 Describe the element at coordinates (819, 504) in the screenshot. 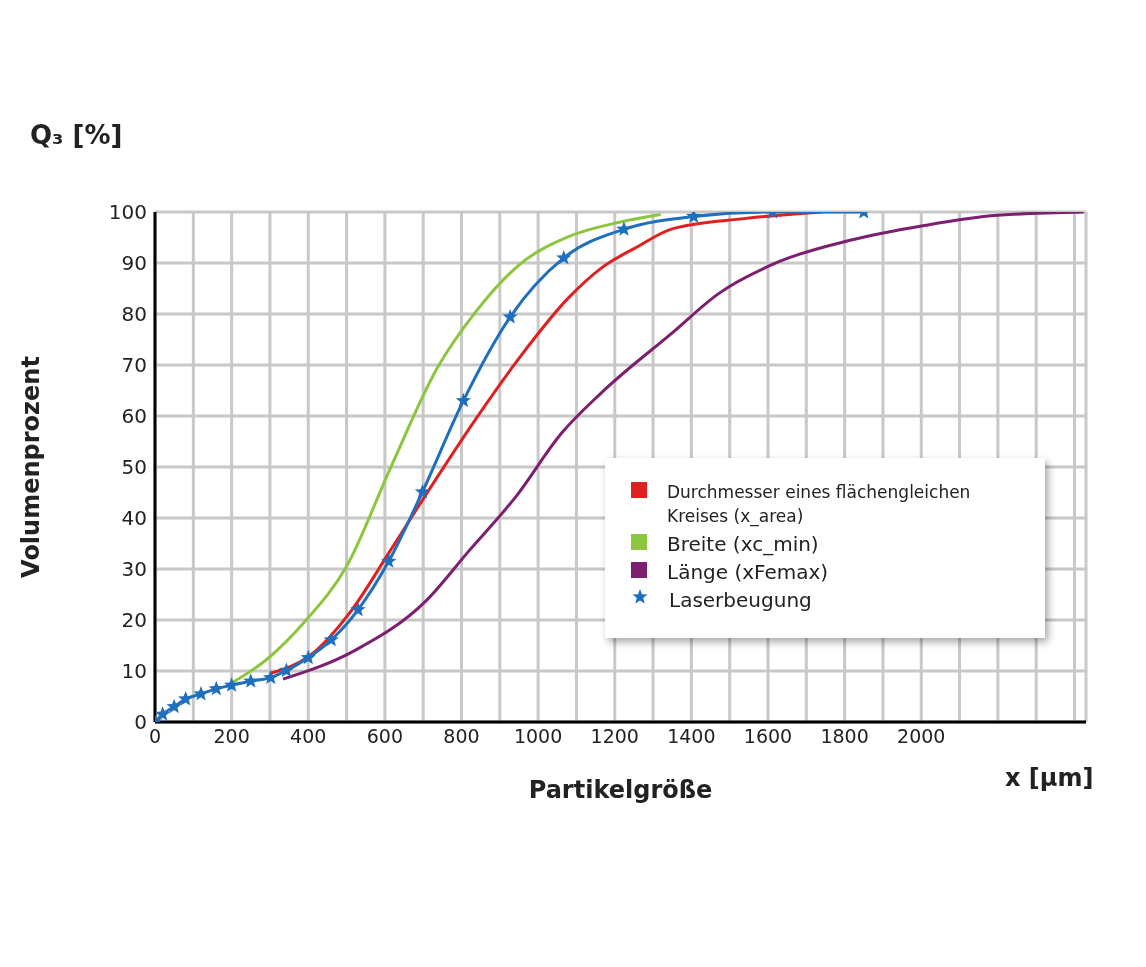

I see `legend-label: Durchmesser eines flächengleichen Kreises (x_area)` at that location.